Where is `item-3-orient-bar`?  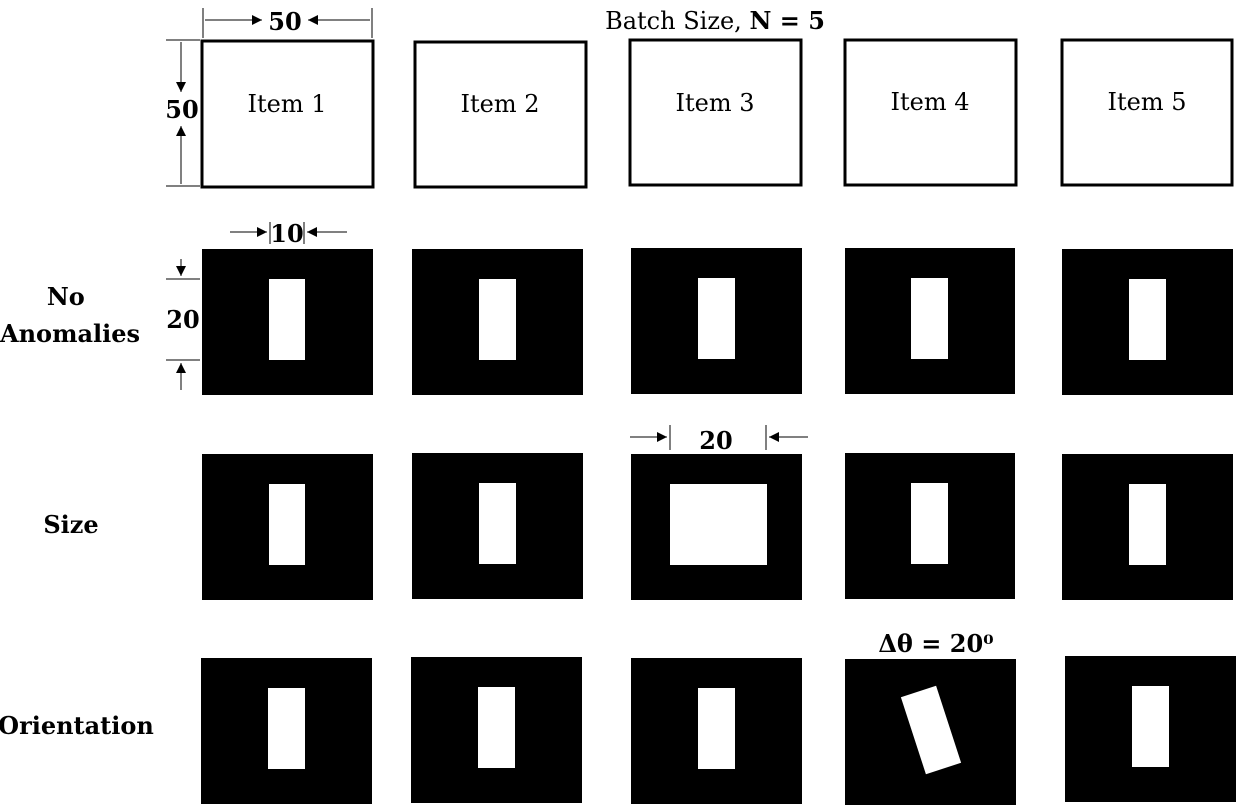
item-3-orient-bar is located at coordinates (716, 728).